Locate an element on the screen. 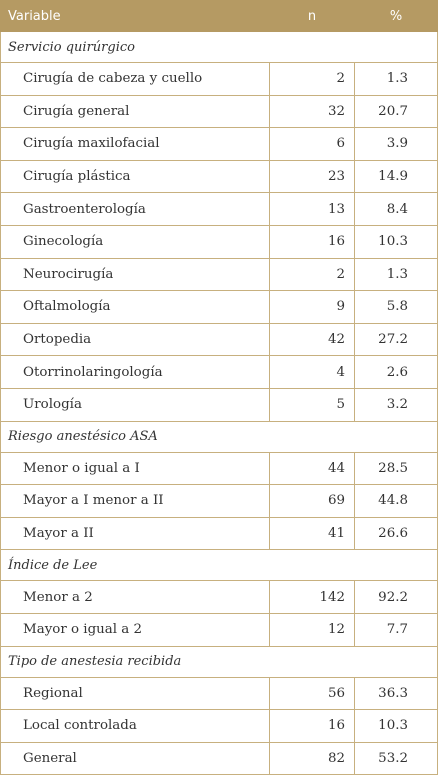  row-n: 9 is located at coordinates (312, 307).